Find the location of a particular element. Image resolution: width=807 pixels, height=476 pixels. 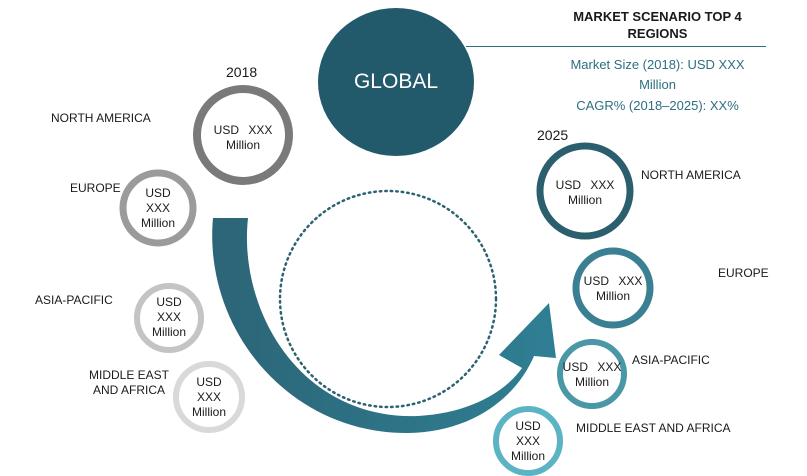

header-title: MARKET SCENARIO TOP 4 REGIONS is located at coordinates (657, 25).